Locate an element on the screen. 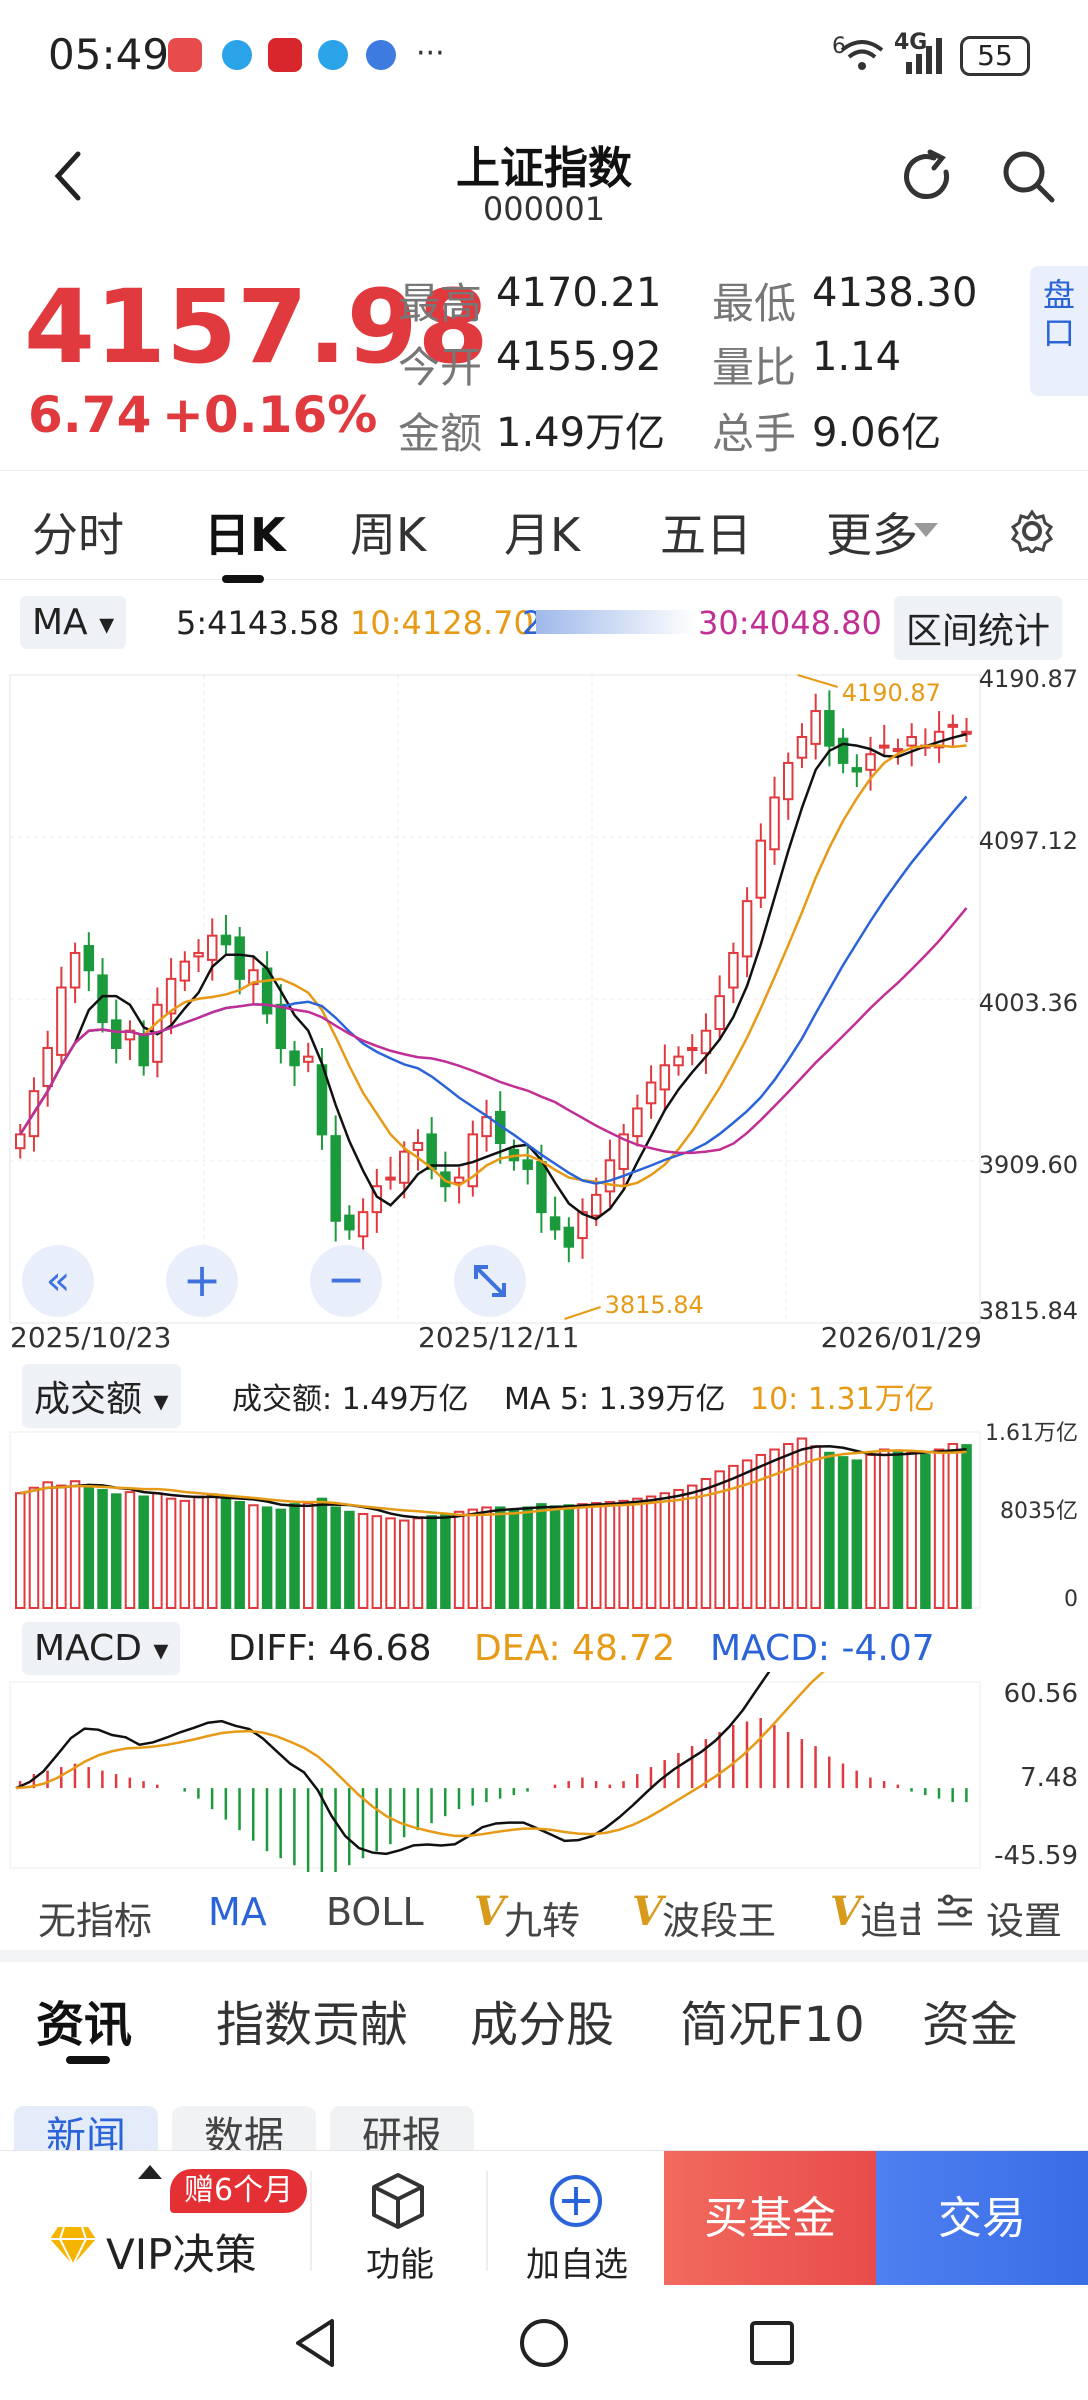  zoom-out-button: − is located at coordinates (346, 1281).